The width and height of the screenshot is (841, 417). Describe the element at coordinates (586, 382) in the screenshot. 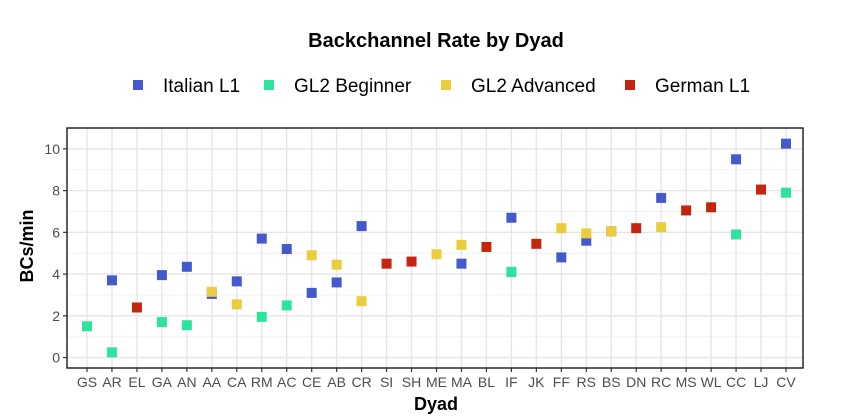

I see `x-tick-label: RS` at that location.